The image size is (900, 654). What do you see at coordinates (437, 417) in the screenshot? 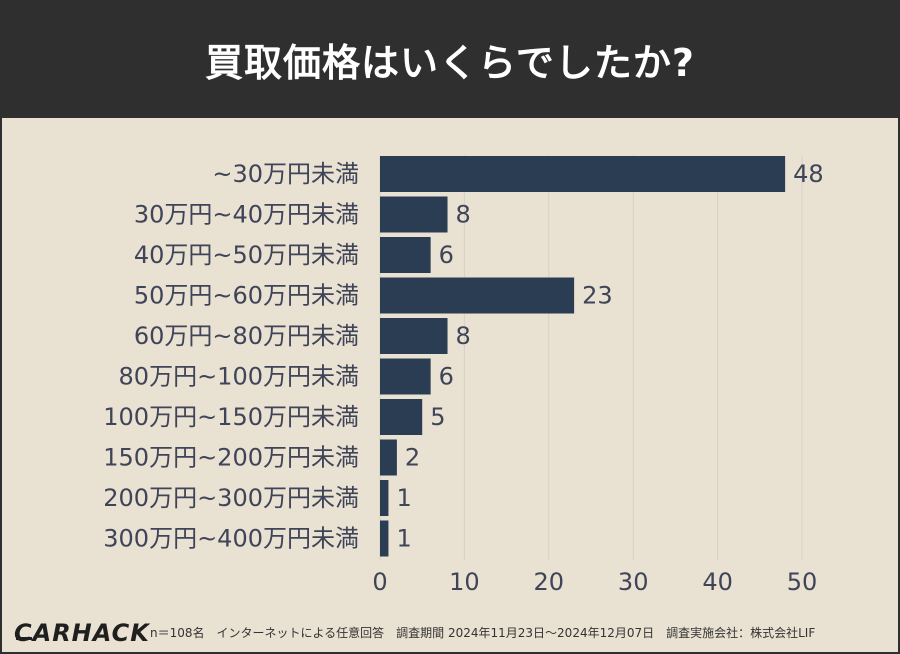
I see `value-label: 5` at bounding box center [437, 417].